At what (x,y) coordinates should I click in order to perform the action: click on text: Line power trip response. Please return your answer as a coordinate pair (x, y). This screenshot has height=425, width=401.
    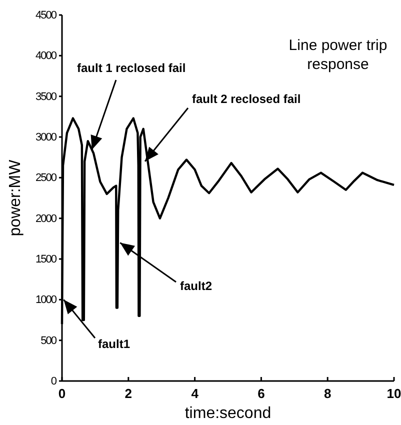
    Looking at the image, I should click on (338, 55).